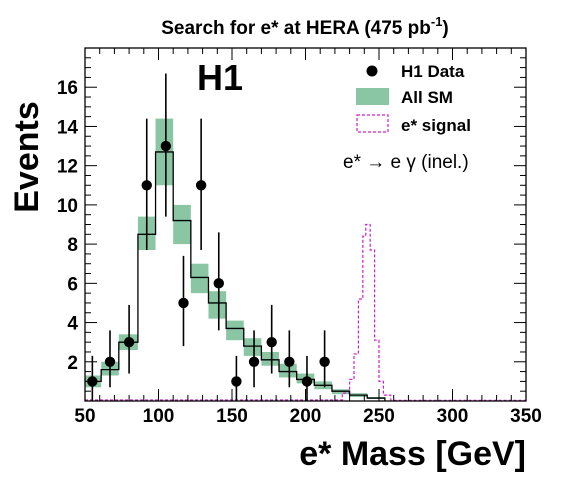 The height and width of the screenshot is (477, 567). Describe the element at coordinates (306, 416) in the screenshot. I see `x-tick-label: 200` at that location.